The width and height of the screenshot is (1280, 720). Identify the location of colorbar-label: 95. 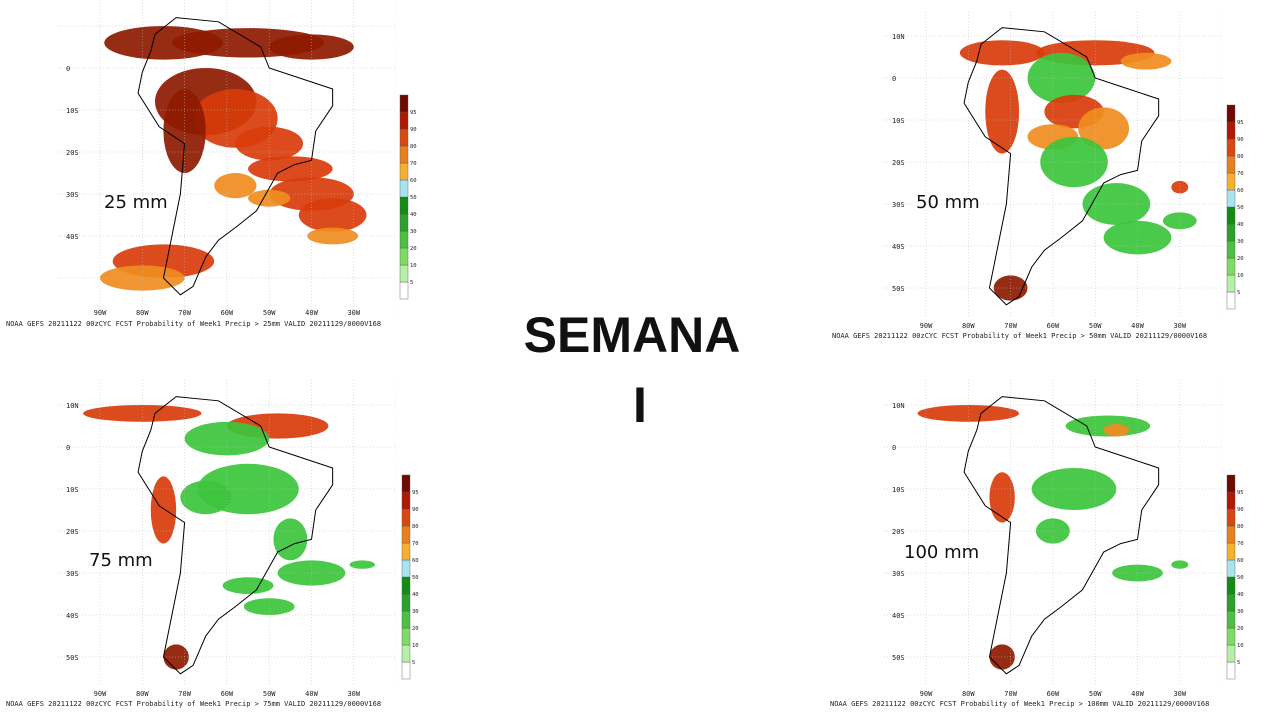
(1240, 493).